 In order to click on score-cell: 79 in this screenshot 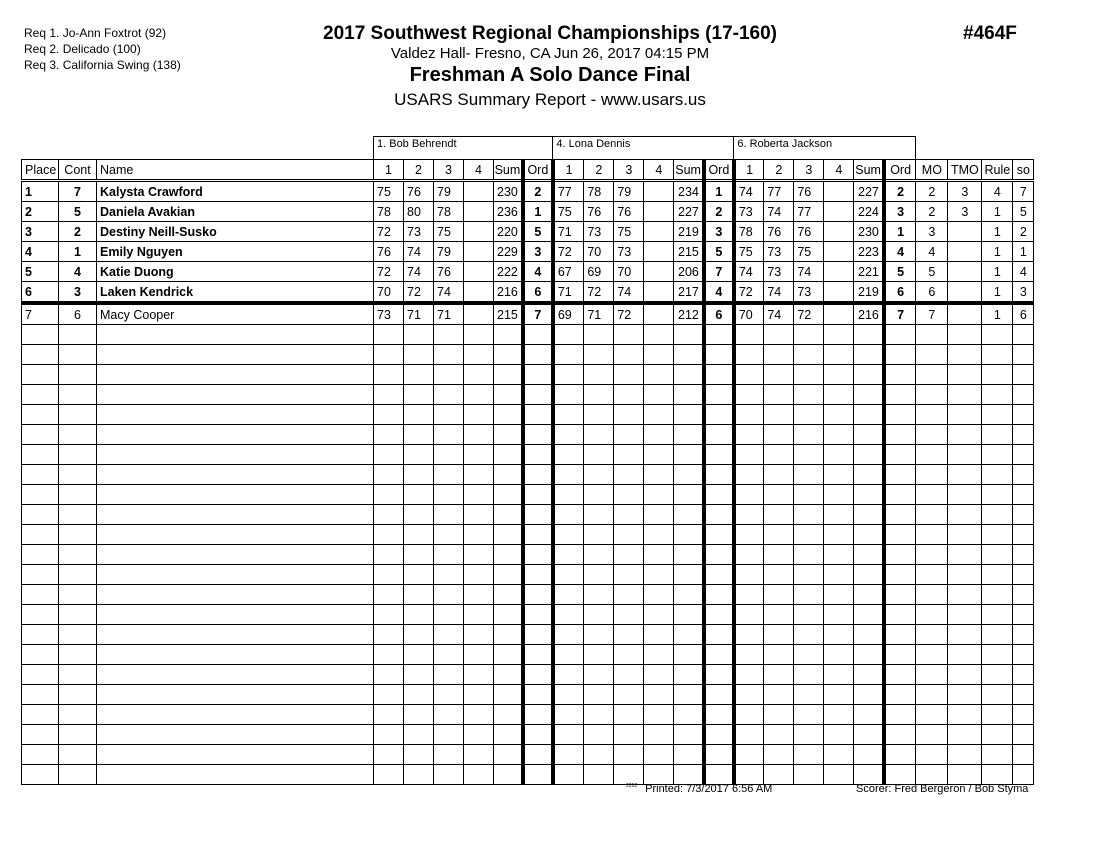, I will do `click(448, 191)`.